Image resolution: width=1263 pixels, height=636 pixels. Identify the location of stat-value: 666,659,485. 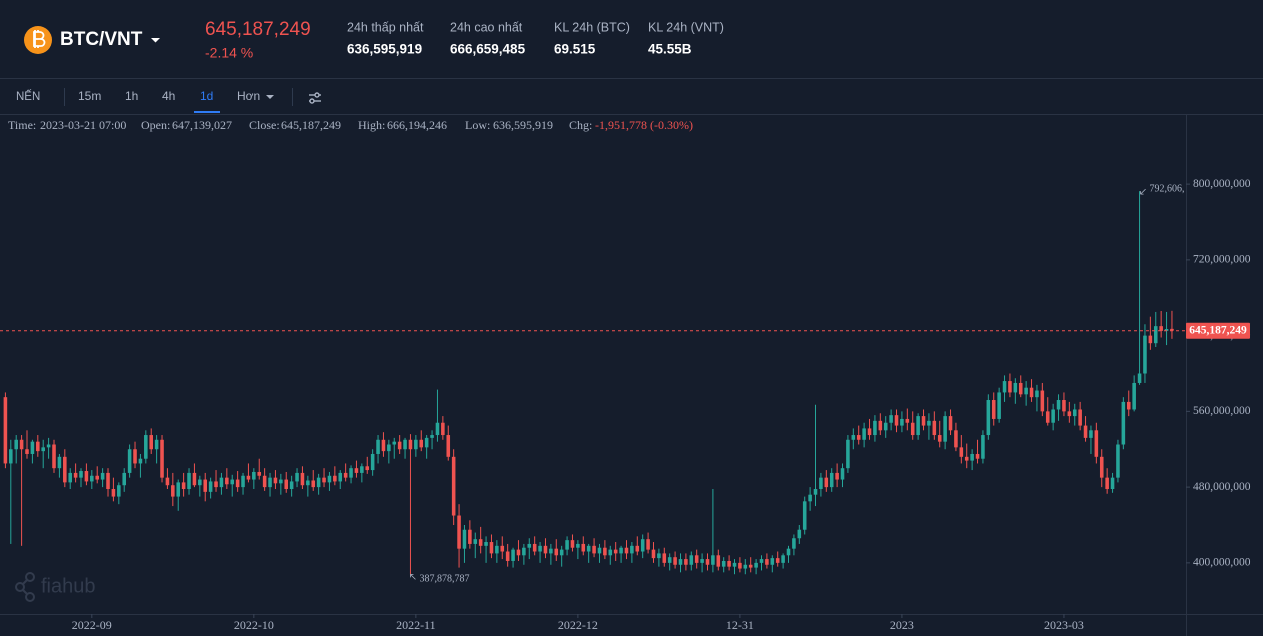
(488, 49).